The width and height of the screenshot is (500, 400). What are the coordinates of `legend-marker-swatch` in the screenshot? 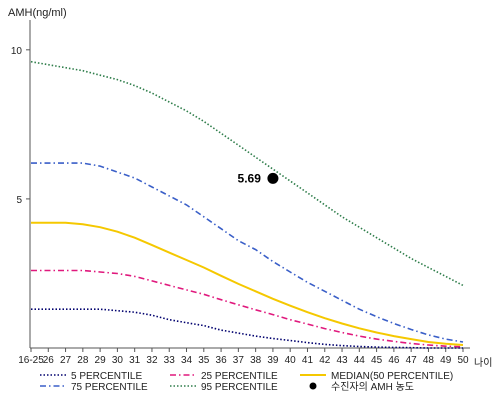 It's located at (313, 386).